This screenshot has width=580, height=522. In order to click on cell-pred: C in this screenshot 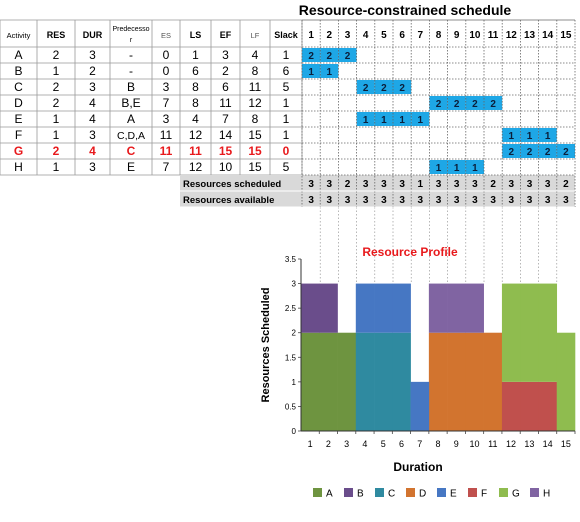, I will do `click(131, 151)`.